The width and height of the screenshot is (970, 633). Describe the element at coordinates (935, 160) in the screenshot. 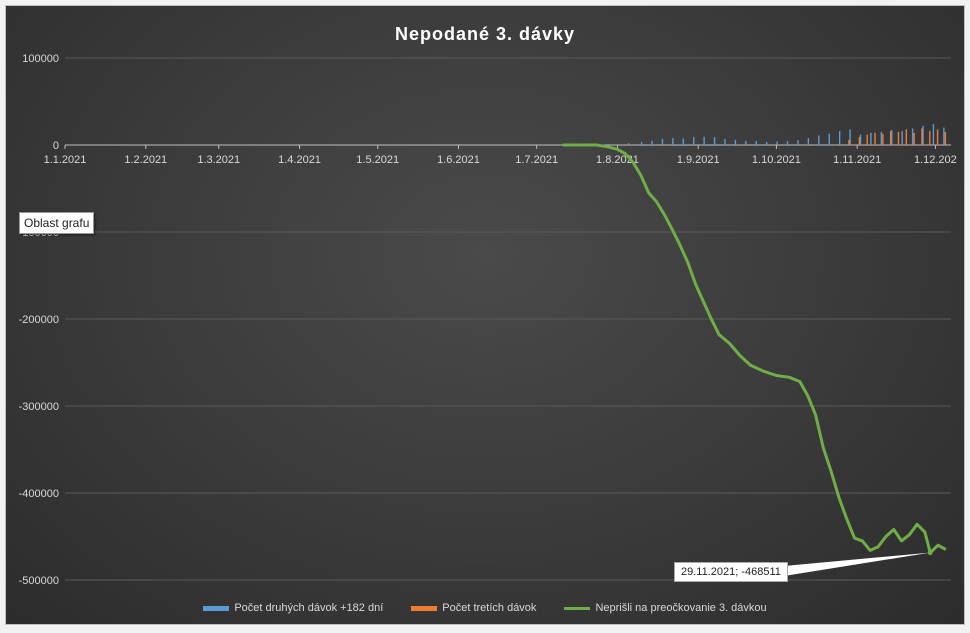

I see `x-tick-label: 1.12.202` at that location.